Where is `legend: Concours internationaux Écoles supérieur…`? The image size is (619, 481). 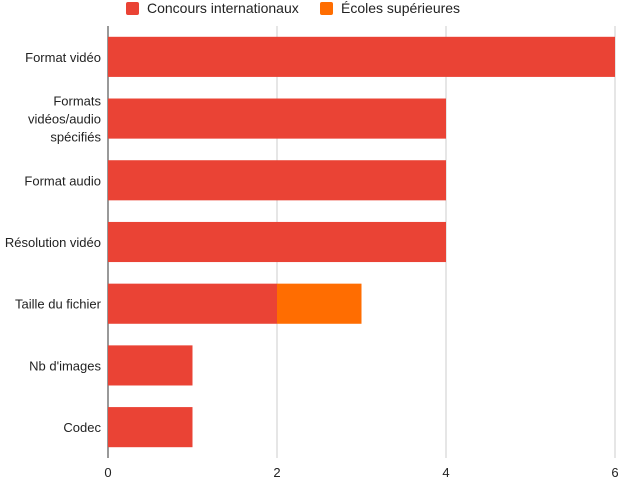
legend: Concours internationaux Écoles supérieur… is located at coordinates (309, 10).